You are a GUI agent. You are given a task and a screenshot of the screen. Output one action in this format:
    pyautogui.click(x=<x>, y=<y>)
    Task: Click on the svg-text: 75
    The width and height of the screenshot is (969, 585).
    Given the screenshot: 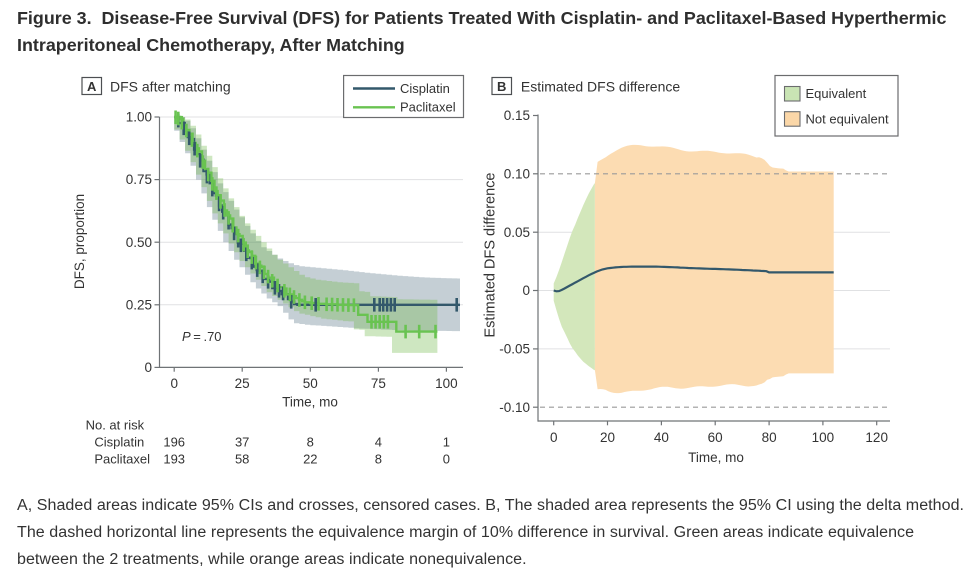 What is the action you would take?
    pyautogui.click(x=378, y=383)
    